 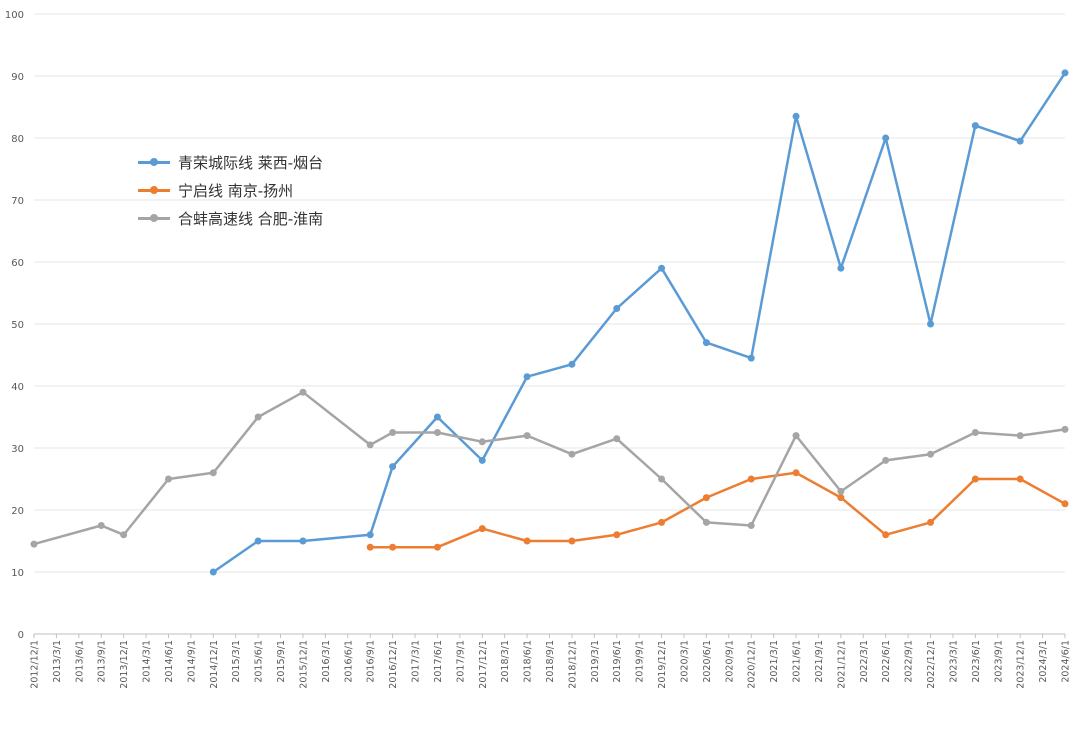 I want to click on x-tick-label: 2023/6/1, so click(x=976, y=661).